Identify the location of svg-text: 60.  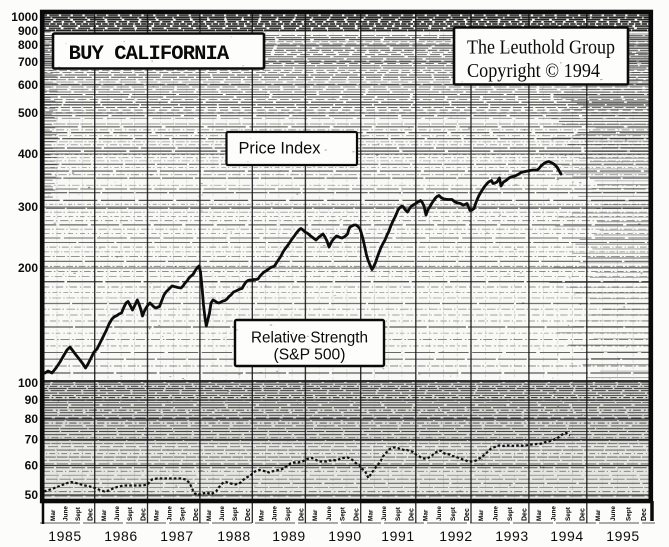
(32, 466).